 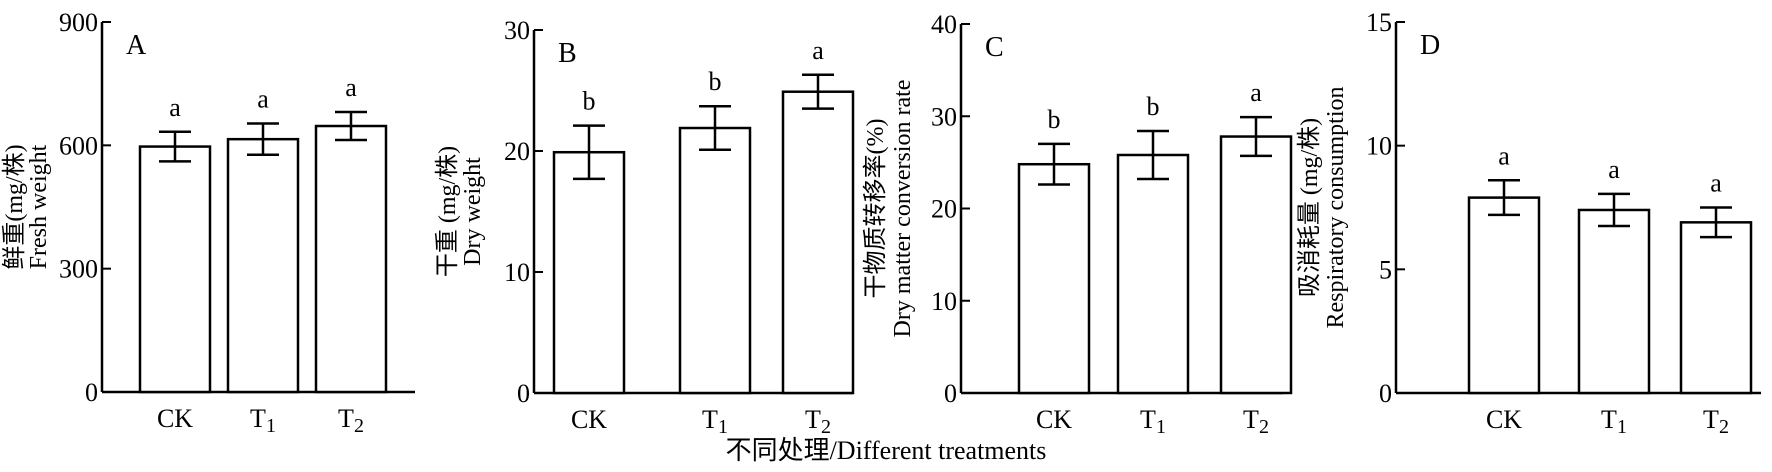 What do you see at coordinates (886, 450) in the screenshot?
I see `common-x-axis-label: 不同处理/Different treatments` at bounding box center [886, 450].